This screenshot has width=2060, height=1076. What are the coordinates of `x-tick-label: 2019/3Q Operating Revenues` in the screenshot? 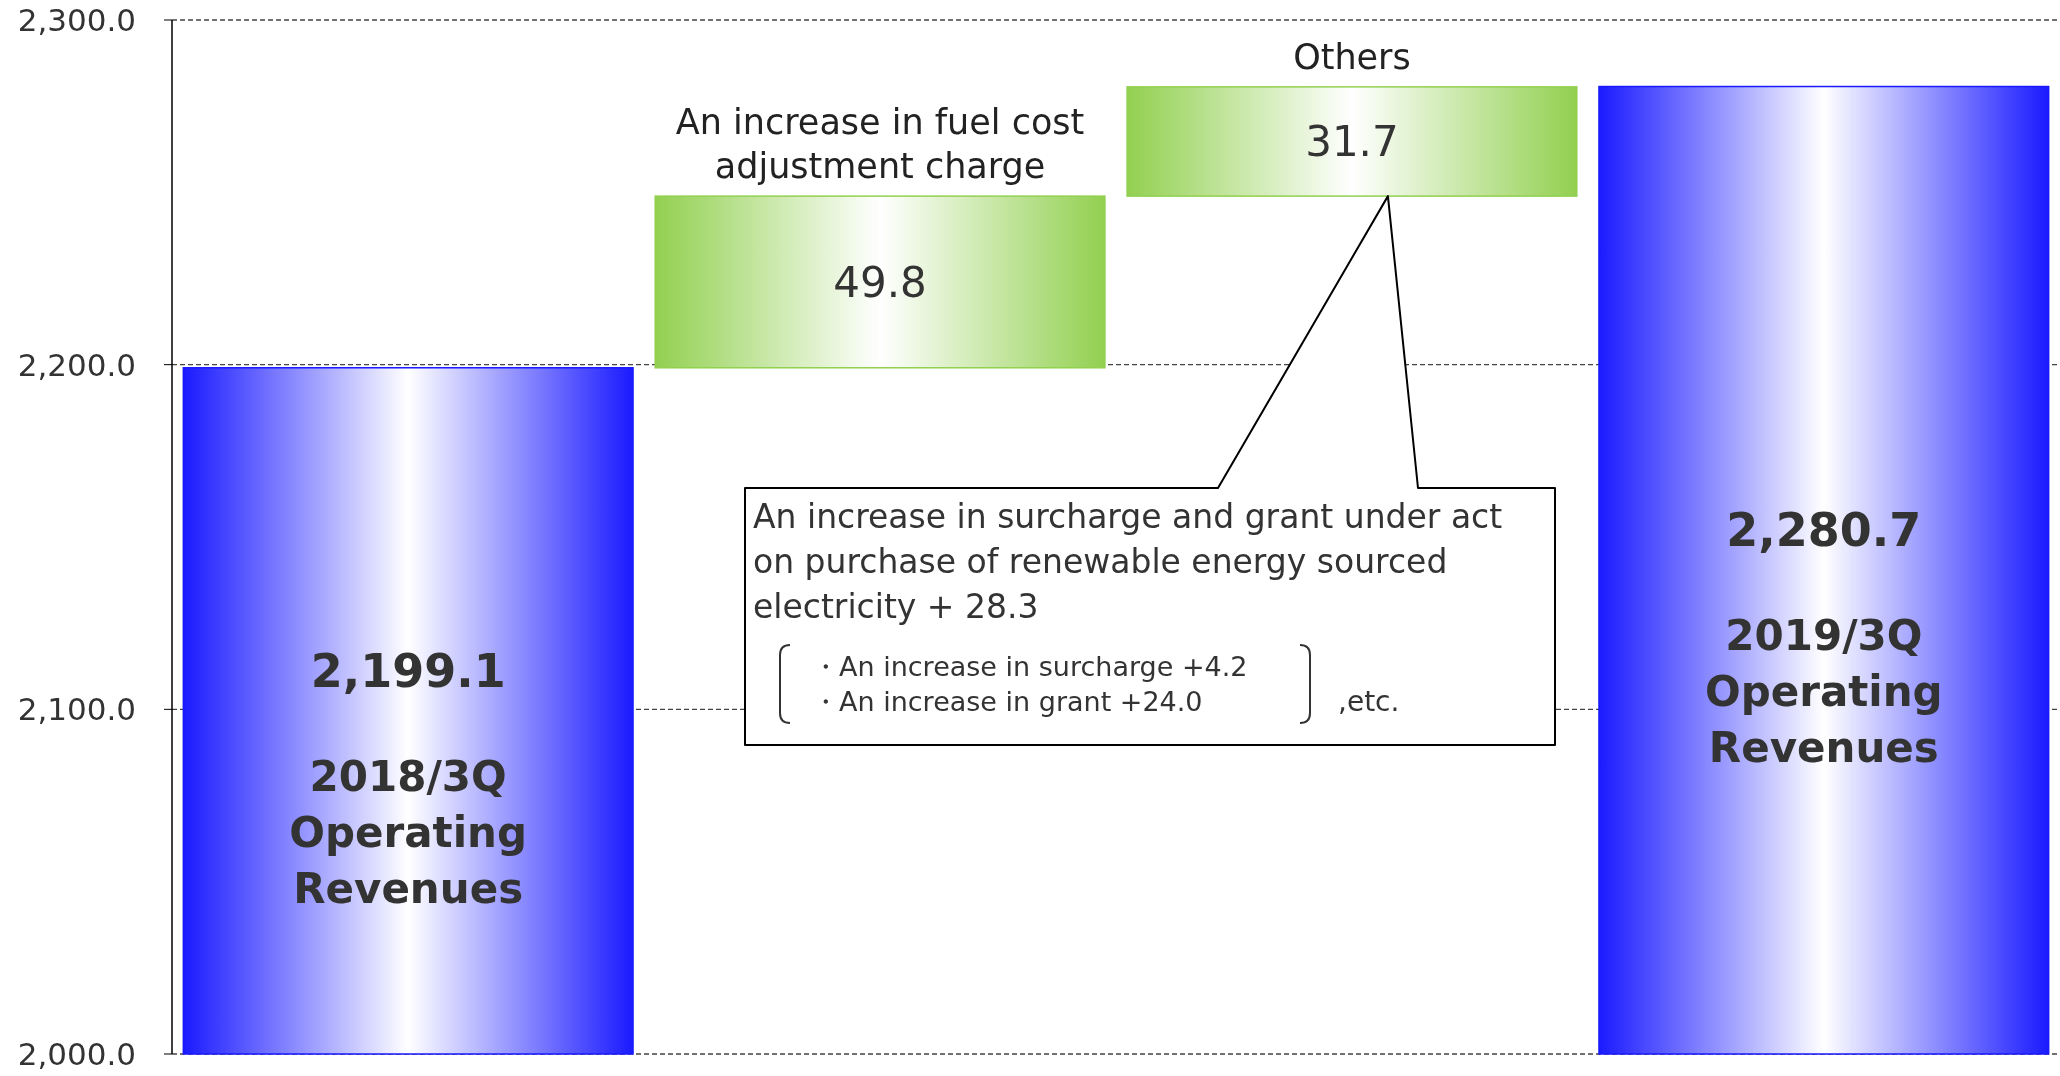 It's located at (1823, 692).